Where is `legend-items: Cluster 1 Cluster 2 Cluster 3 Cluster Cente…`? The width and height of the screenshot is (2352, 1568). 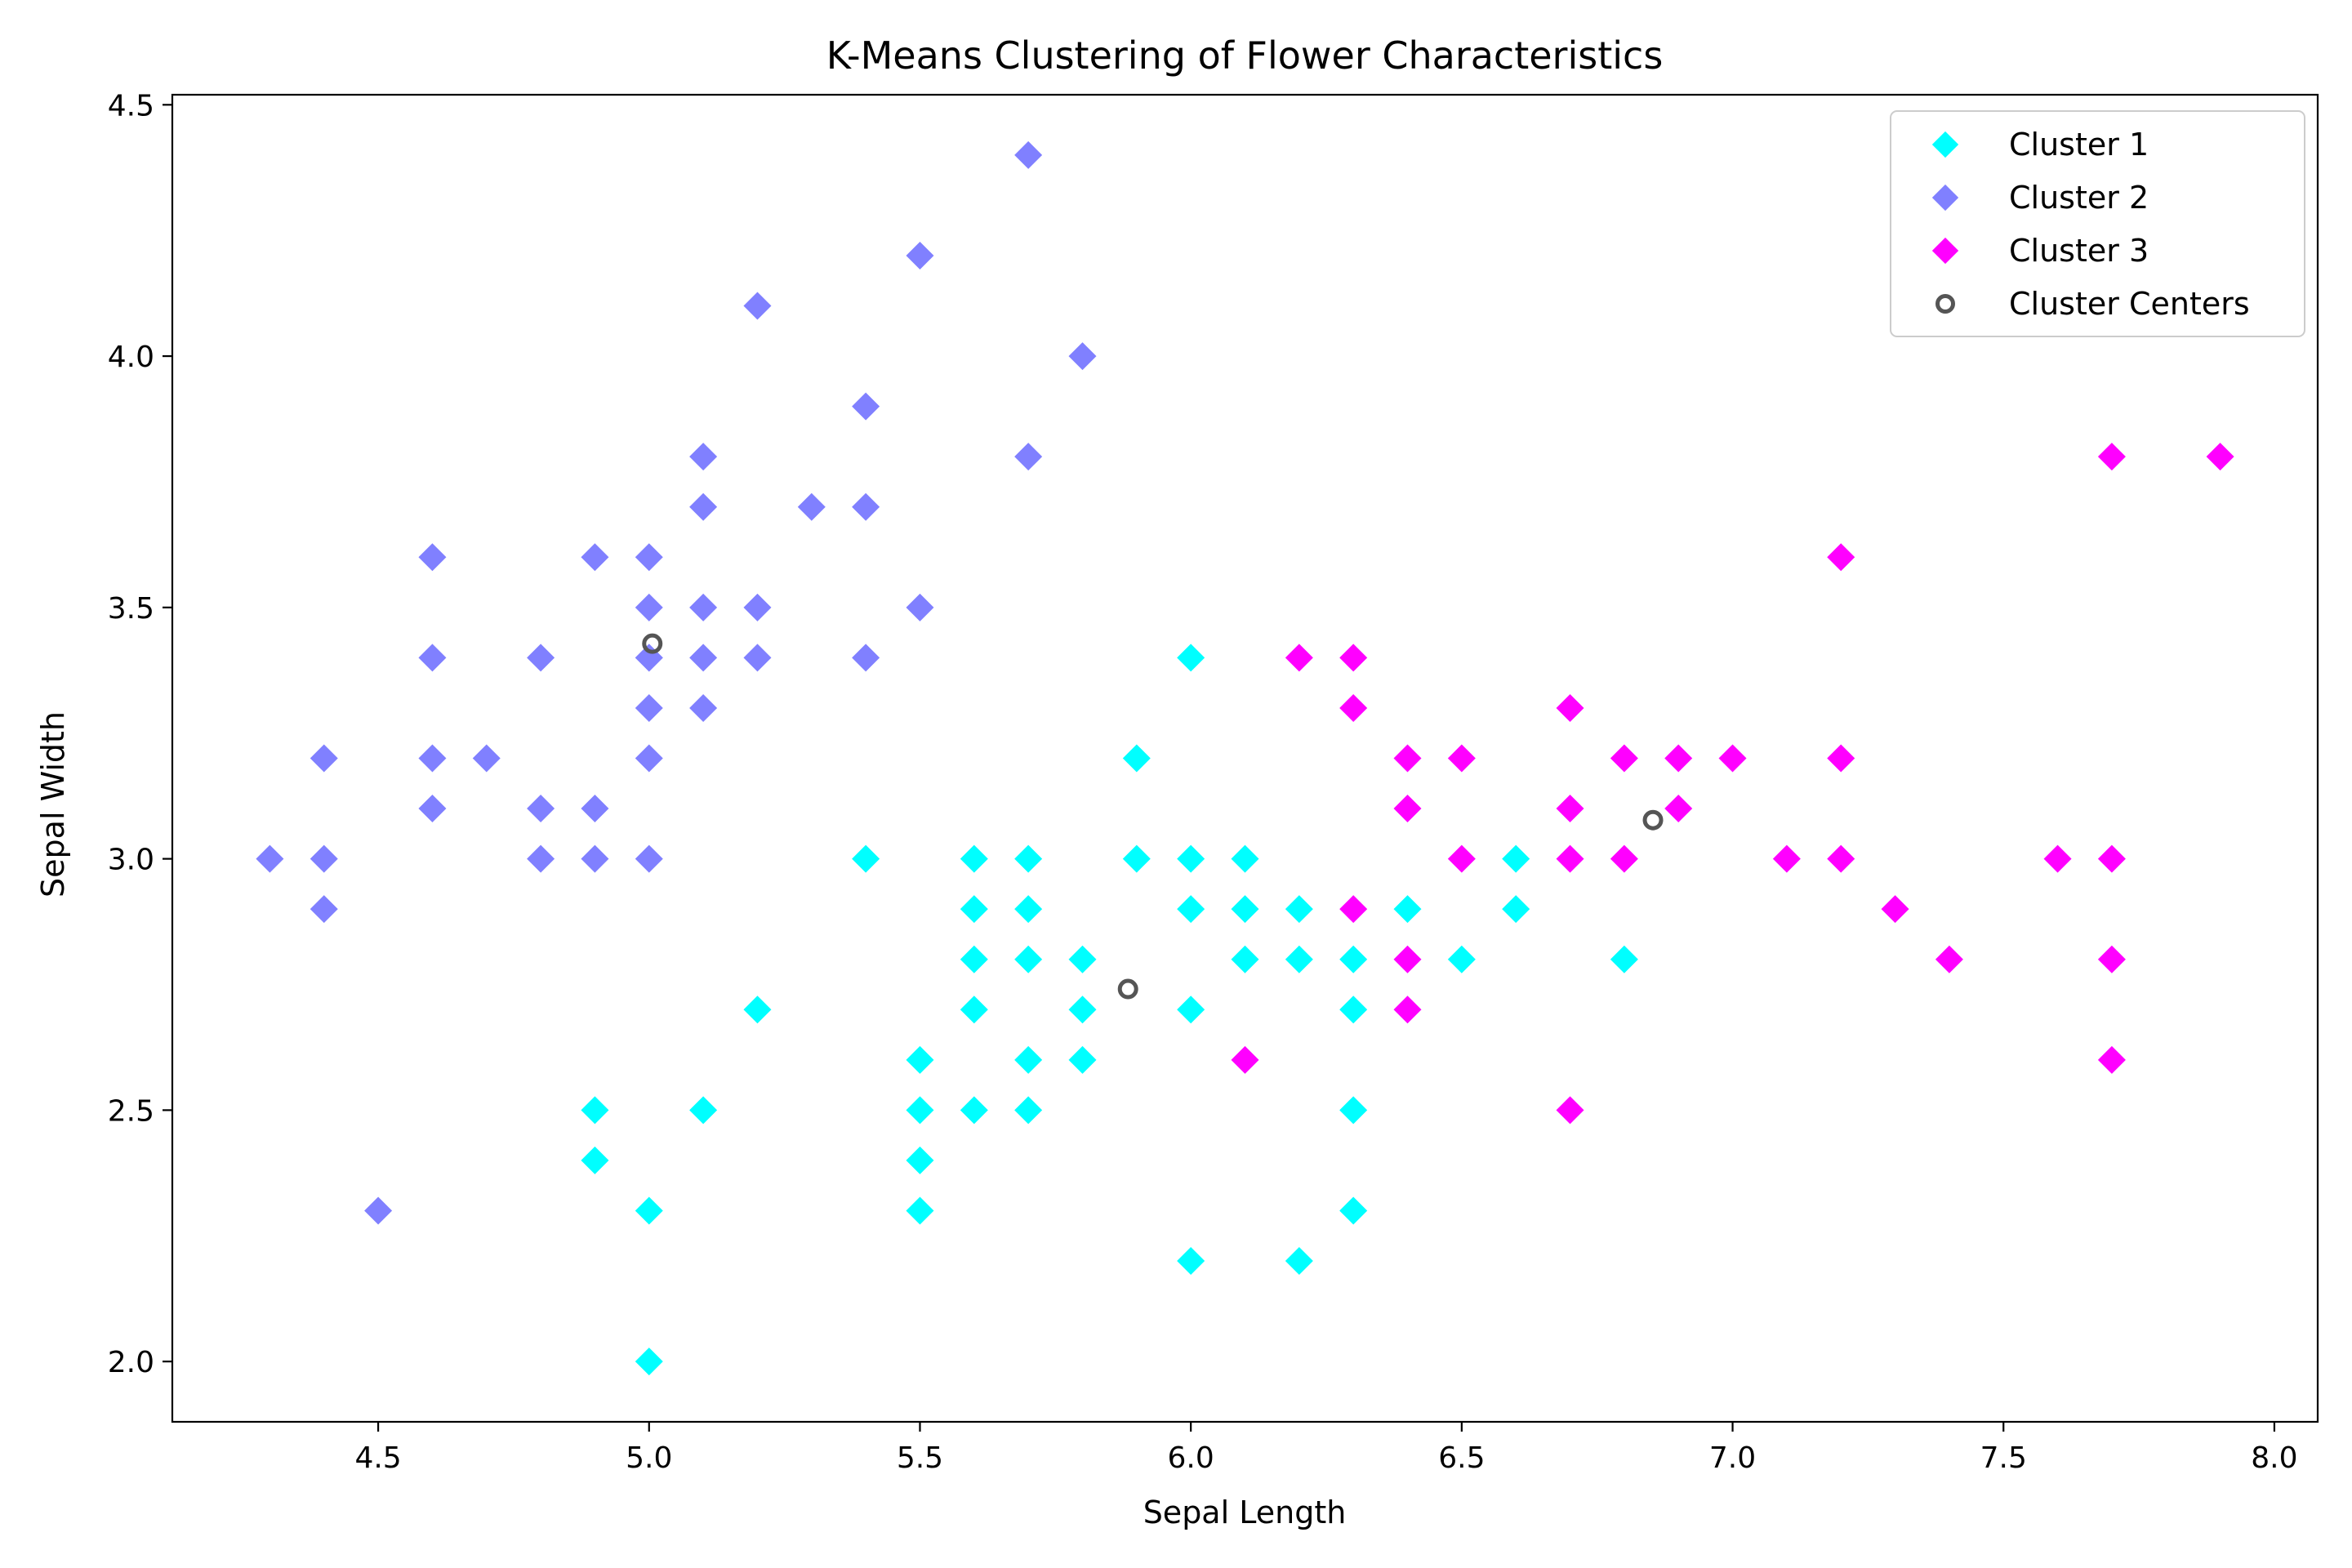 legend-items: Cluster 1 Cluster 2 Cluster 3 Cluster Cente… is located at coordinates (2090, 225).